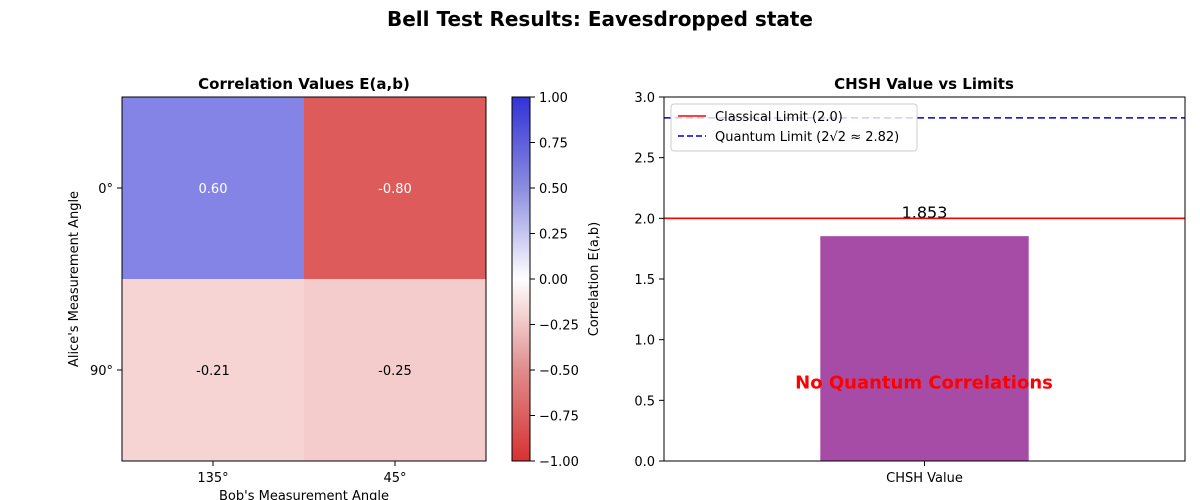  What do you see at coordinates (553, 144) in the screenshot?
I see `colorbar-tick-label: 0.75` at bounding box center [553, 144].